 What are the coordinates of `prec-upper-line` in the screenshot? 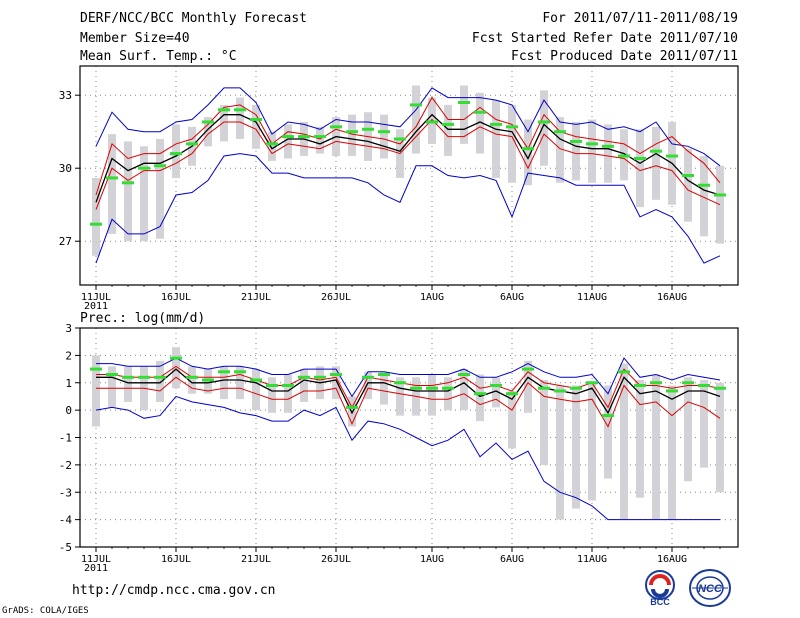 It's located at (408, 387).